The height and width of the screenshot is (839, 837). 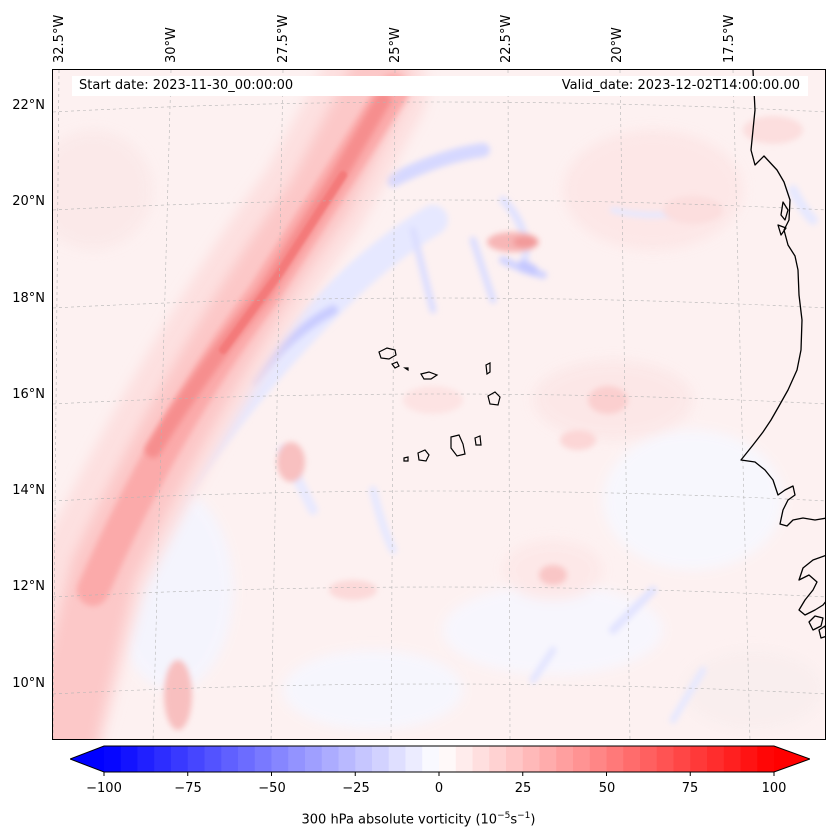 I want to click on island-maio, so click(x=478, y=440).